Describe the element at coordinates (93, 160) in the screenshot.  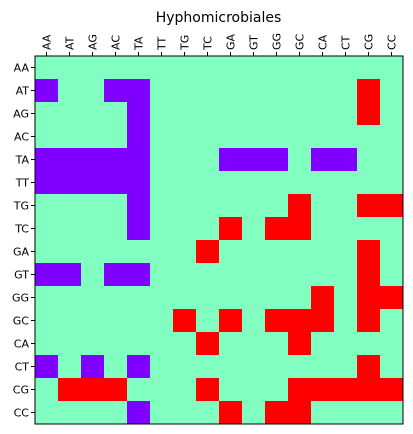
I see `heatmap-cell-TA-AG` at that location.